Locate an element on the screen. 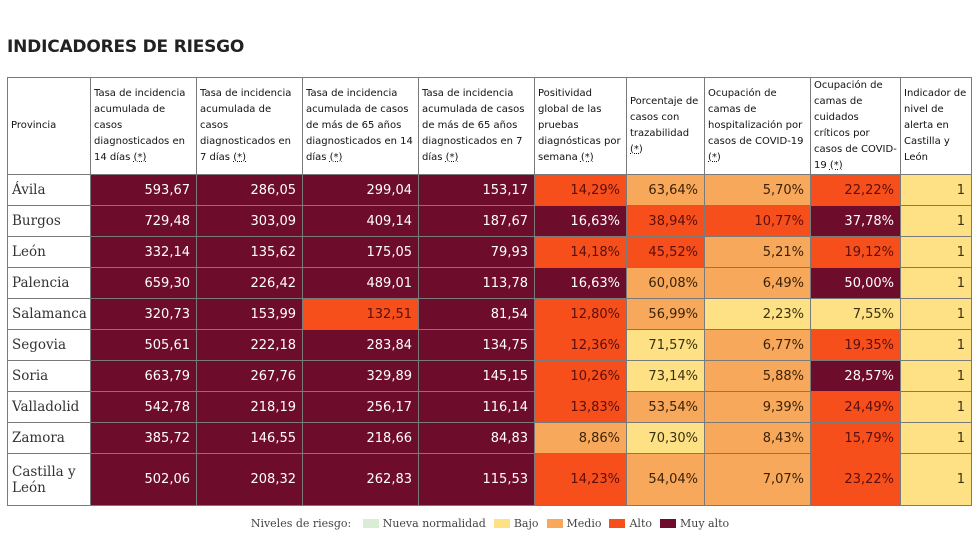 This screenshot has width=980, height=550. indicator-value-cell: 729,48 is located at coordinates (143, 221).